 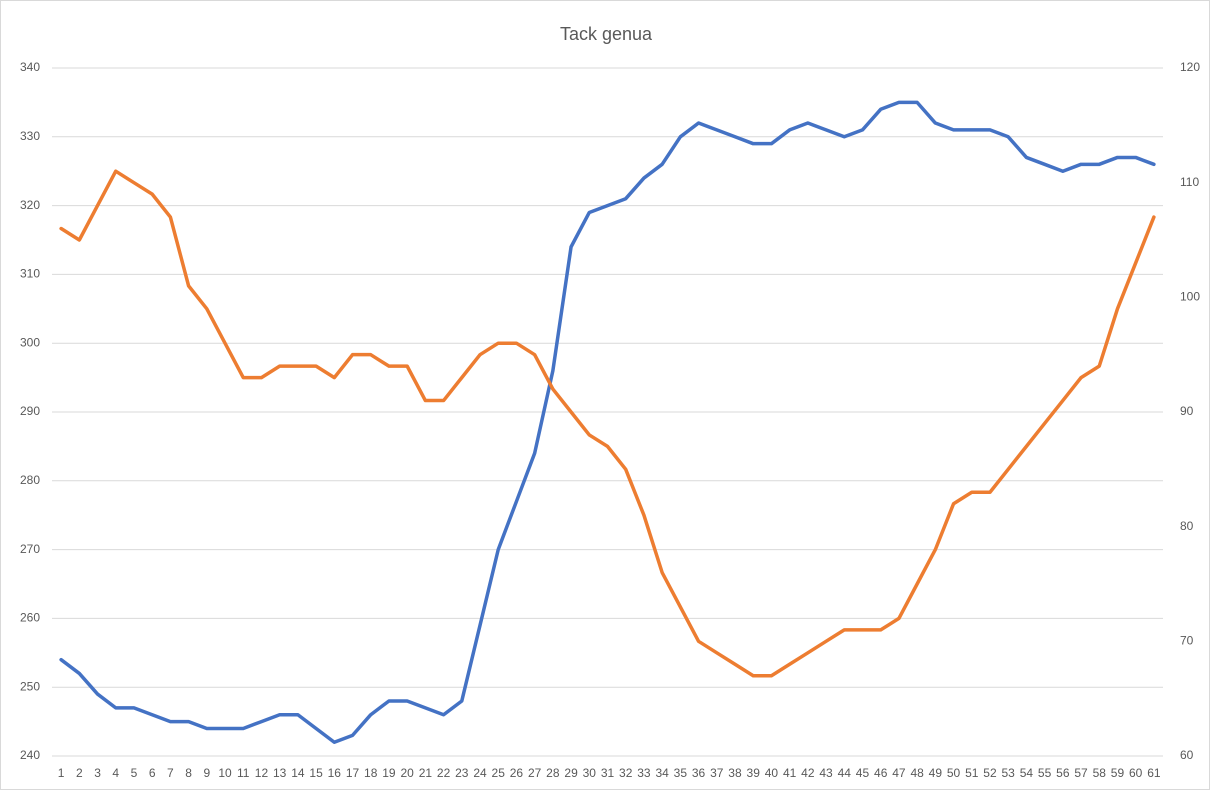 I want to click on y-tick-label: 270, so click(x=30, y=549).